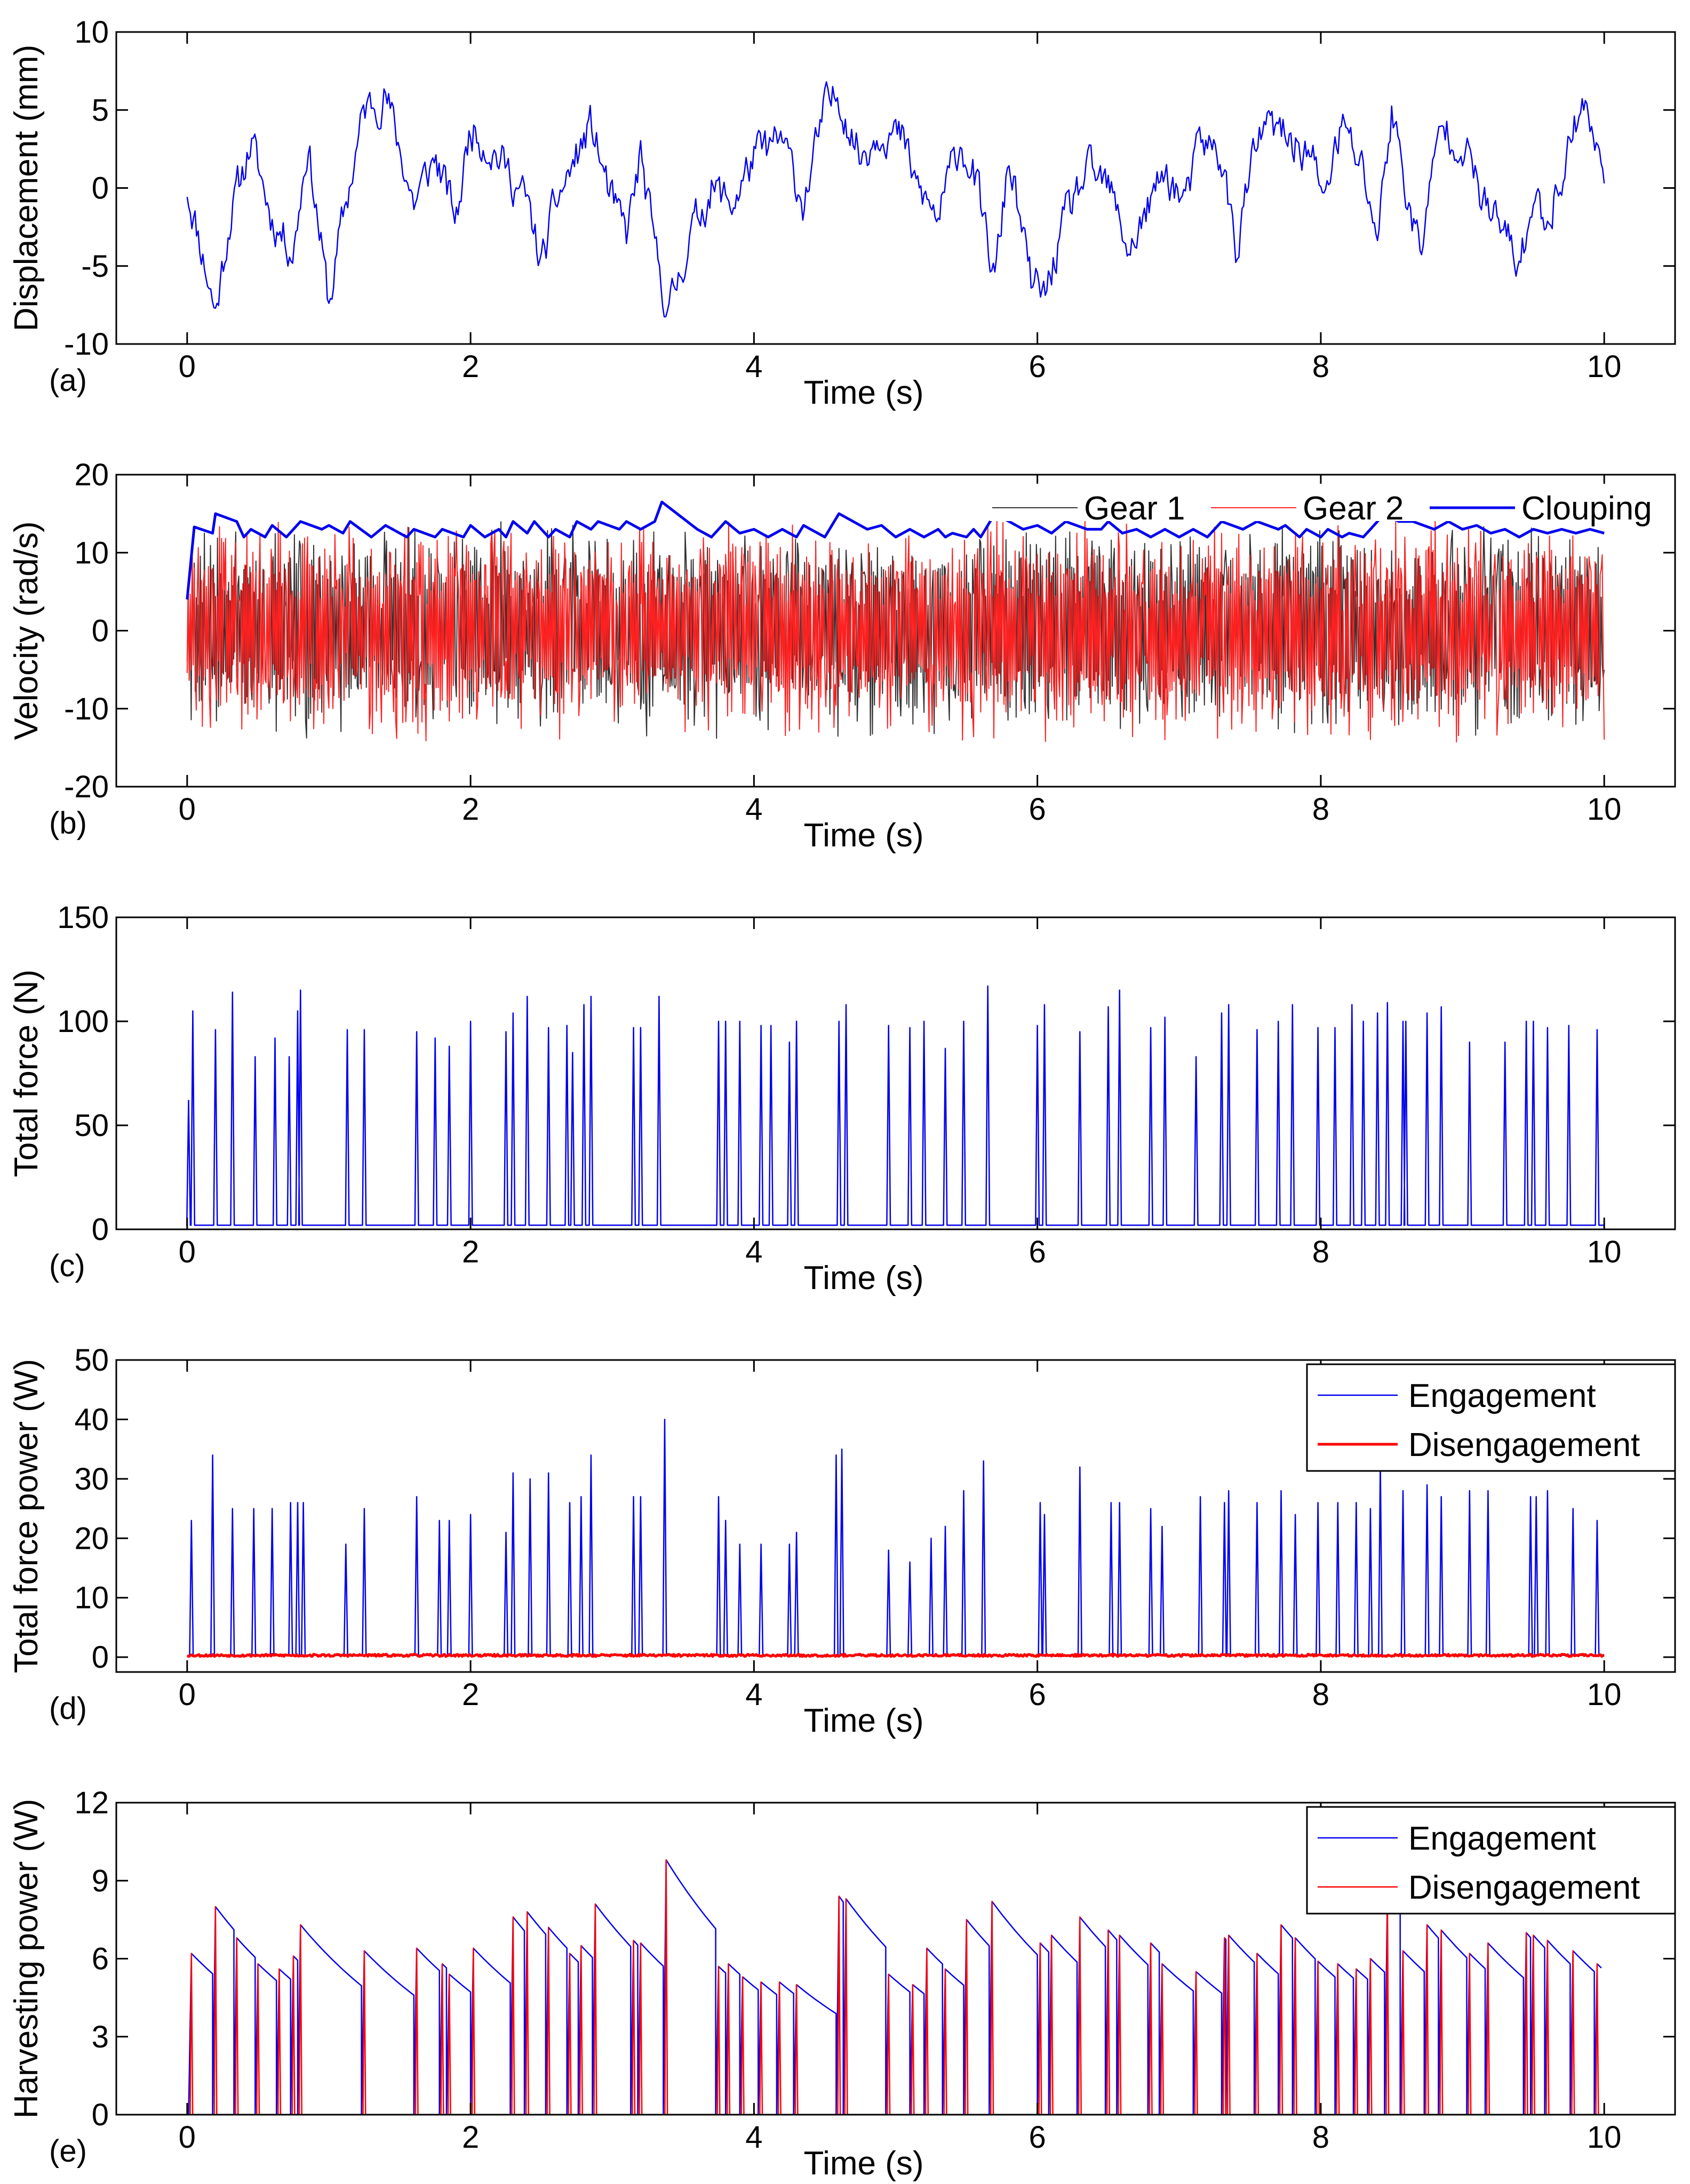  I want to click on y-tick-label: -20, so click(86, 787).